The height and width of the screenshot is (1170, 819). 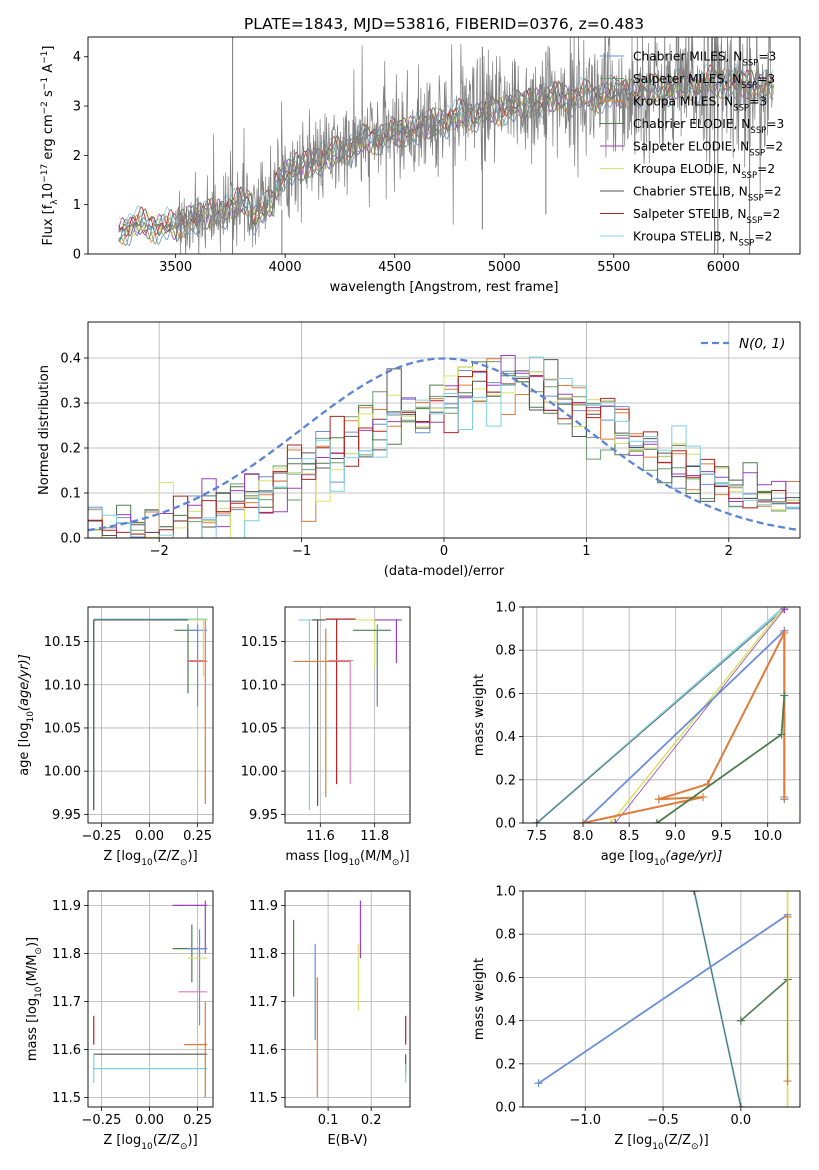 I want to click on y-tick-label: 10.15, so click(x=62, y=642).